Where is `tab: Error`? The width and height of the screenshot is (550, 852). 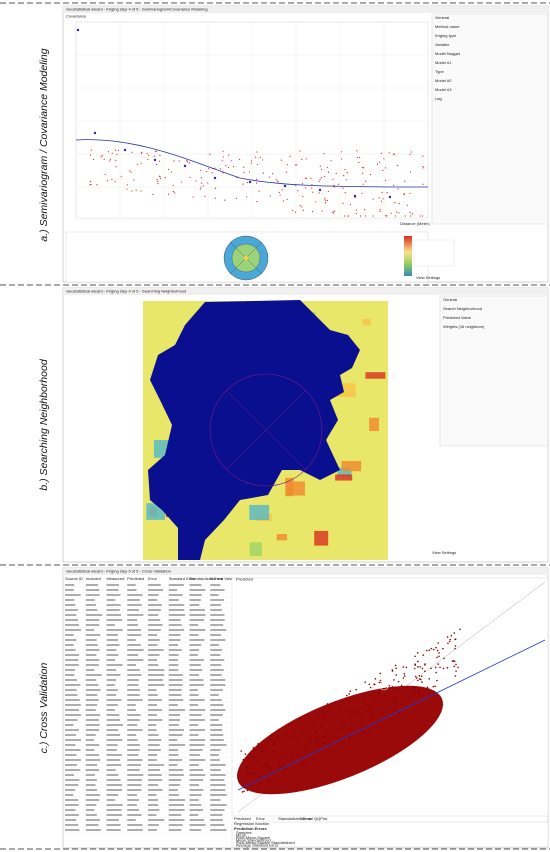
tab: Error is located at coordinates (261, 818).